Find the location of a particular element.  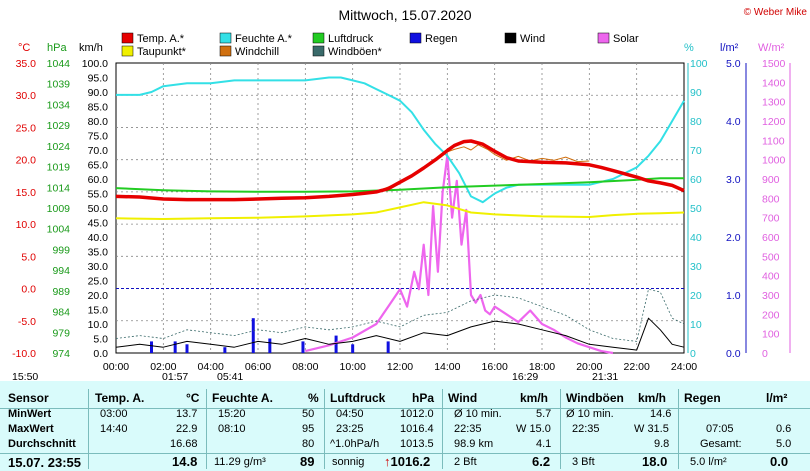

x-tick-label: 00:00 is located at coordinates (116, 367).